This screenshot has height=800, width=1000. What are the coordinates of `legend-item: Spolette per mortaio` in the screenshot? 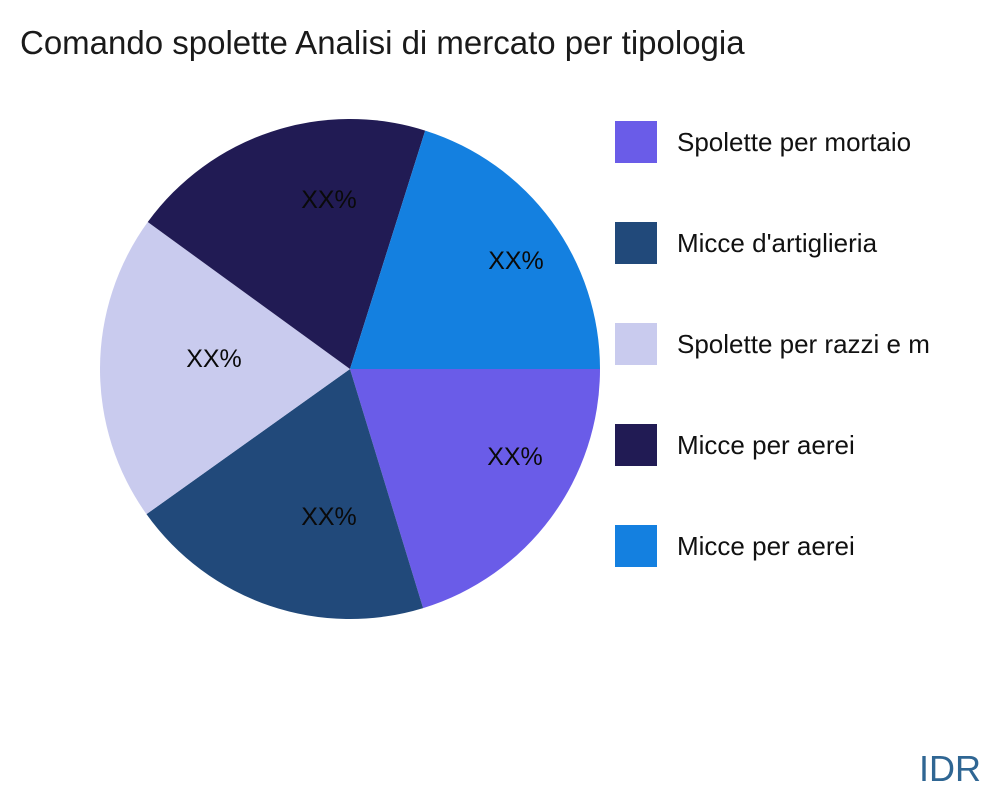 It's located at (772, 142).